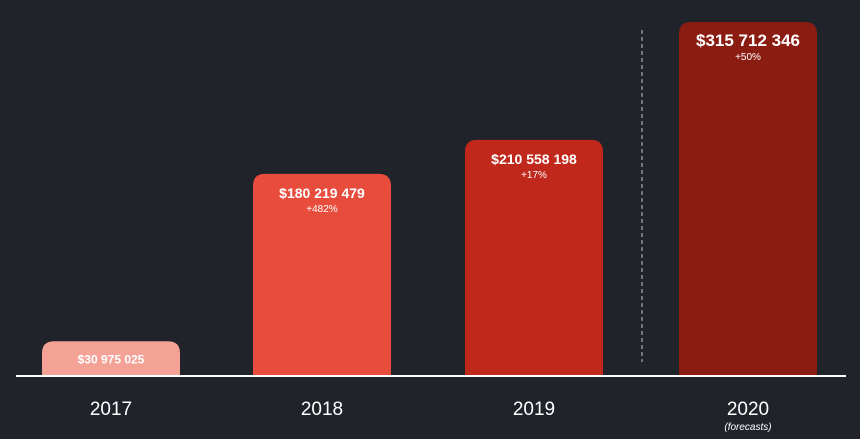 Image resolution: width=860 pixels, height=439 pixels. Describe the element at coordinates (748, 409) in the screenshot. I see `x-tick-label-2020: 2020` at that location.